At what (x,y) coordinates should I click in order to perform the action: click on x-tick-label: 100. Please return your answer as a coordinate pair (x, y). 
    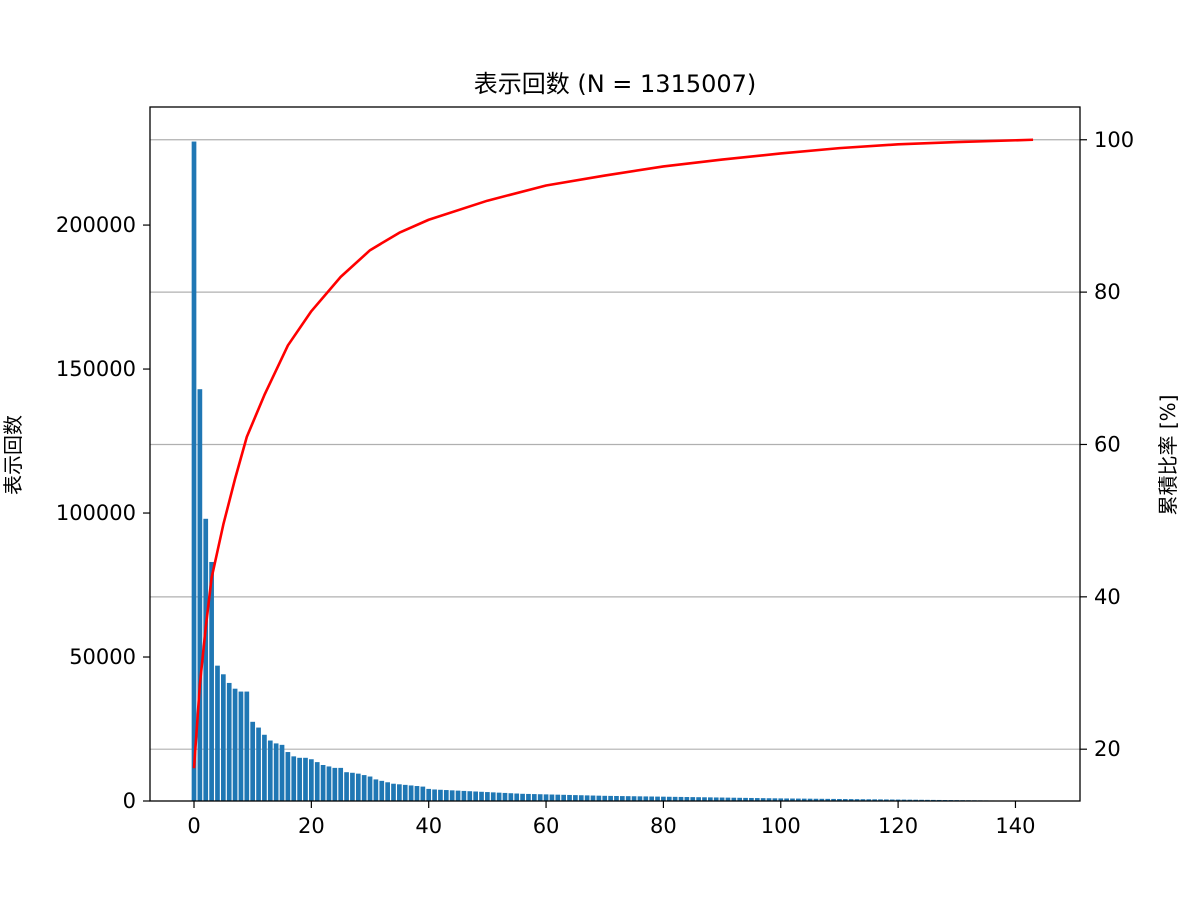
    Looking at the image, I should click on (781, 826).